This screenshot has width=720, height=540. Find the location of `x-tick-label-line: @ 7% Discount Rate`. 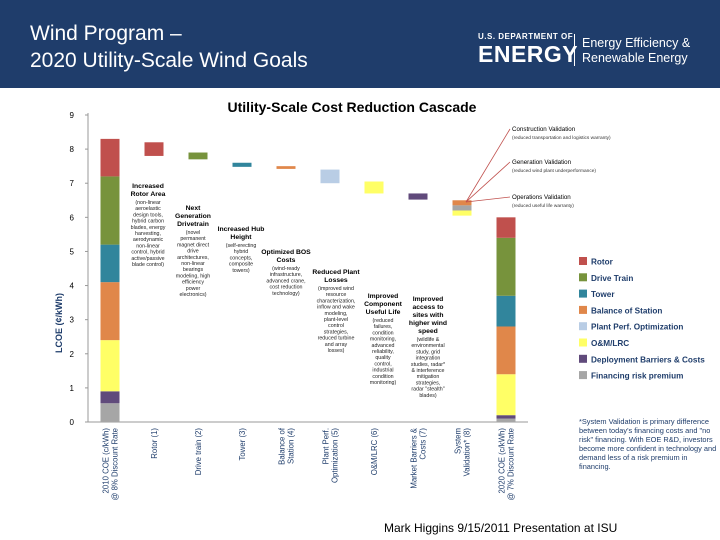

x-tick-label-line: @ 7% Discount Rate is located at coordinates (511, 464).